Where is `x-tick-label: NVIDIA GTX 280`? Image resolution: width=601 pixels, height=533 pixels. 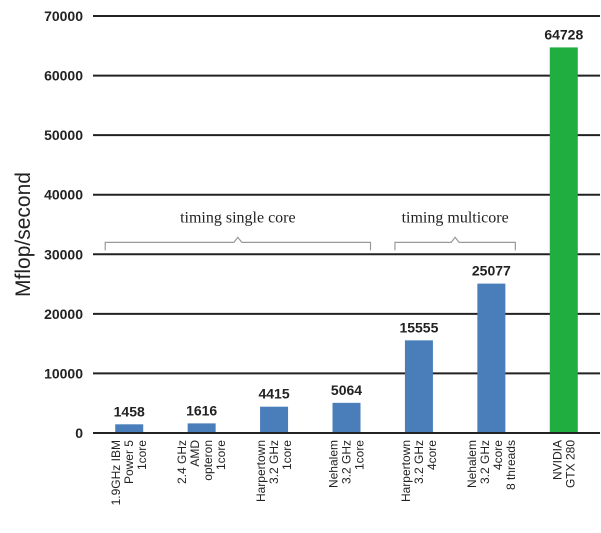
x-tick-label: NVIDIA GTX 280 is located at coordinates (563, 464).